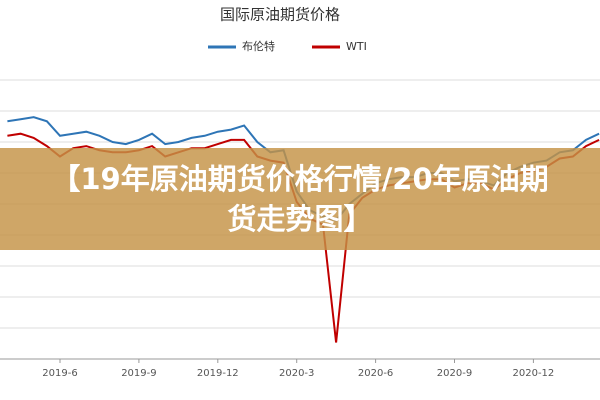 The width and height of the screenshot is (600, 400). I want to click on x-tick-label: 2020-3, so click(296, 373).